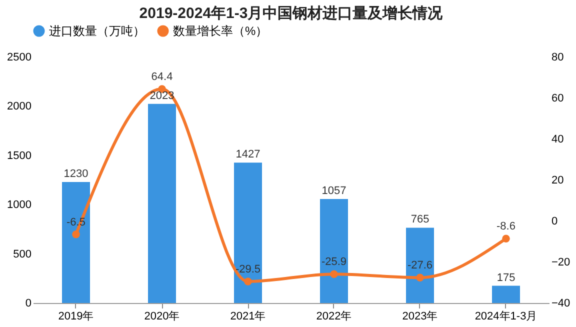 Image resolution: width=576 pixels, height=327 pixels. What do you see at coordinates (558, 180) in the screenshot?
I see `y2-tick-label: 20` at bounding box center [558, 180].